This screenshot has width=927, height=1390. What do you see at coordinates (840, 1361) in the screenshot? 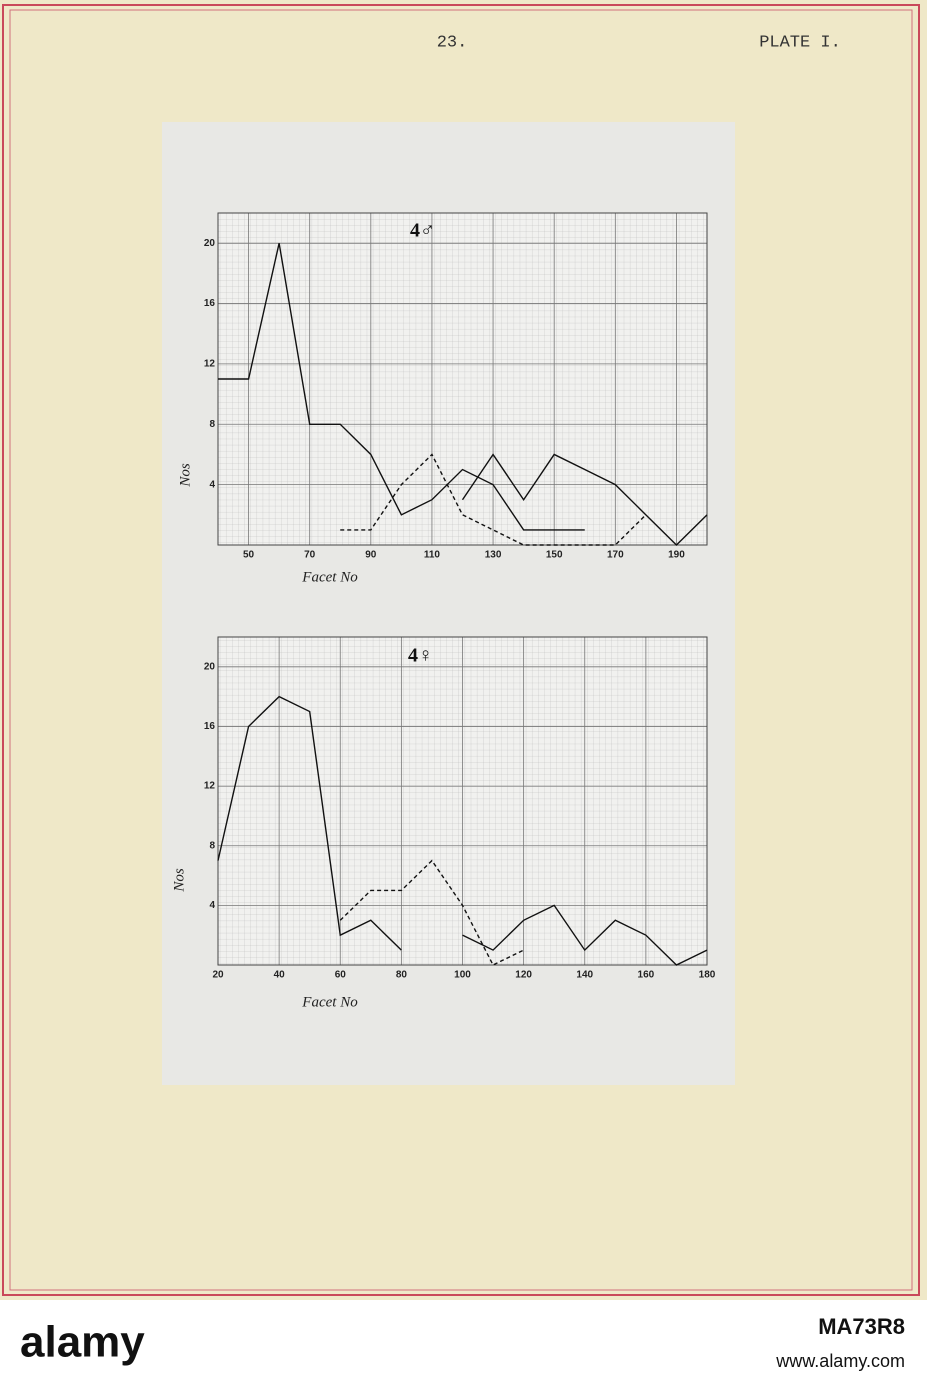
I see `footer-url: www.alamy.com` at bounding box center [840, 1361].